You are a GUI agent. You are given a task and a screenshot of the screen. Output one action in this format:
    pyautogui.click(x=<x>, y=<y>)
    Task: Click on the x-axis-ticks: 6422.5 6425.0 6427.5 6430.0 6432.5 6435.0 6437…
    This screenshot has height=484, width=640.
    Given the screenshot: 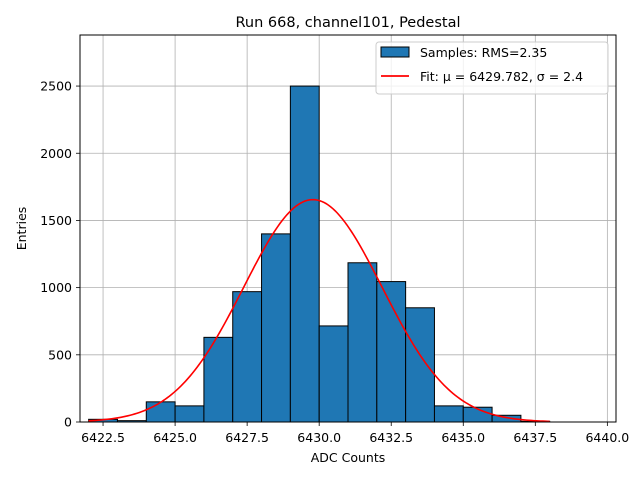 What is the action you would take?
    pyautogui.click(x=355, y=433)
    